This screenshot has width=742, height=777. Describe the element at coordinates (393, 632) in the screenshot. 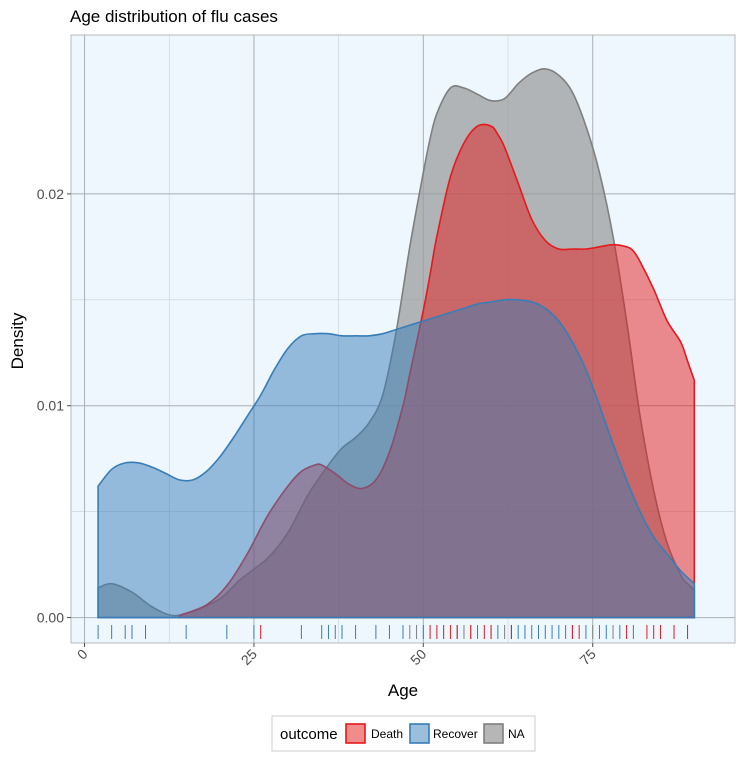

I see `rug-marks` at that location.